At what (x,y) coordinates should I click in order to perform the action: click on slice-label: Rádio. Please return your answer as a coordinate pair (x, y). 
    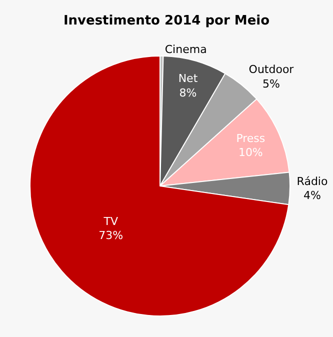
    Looking at the image, I should click on (312, 181).